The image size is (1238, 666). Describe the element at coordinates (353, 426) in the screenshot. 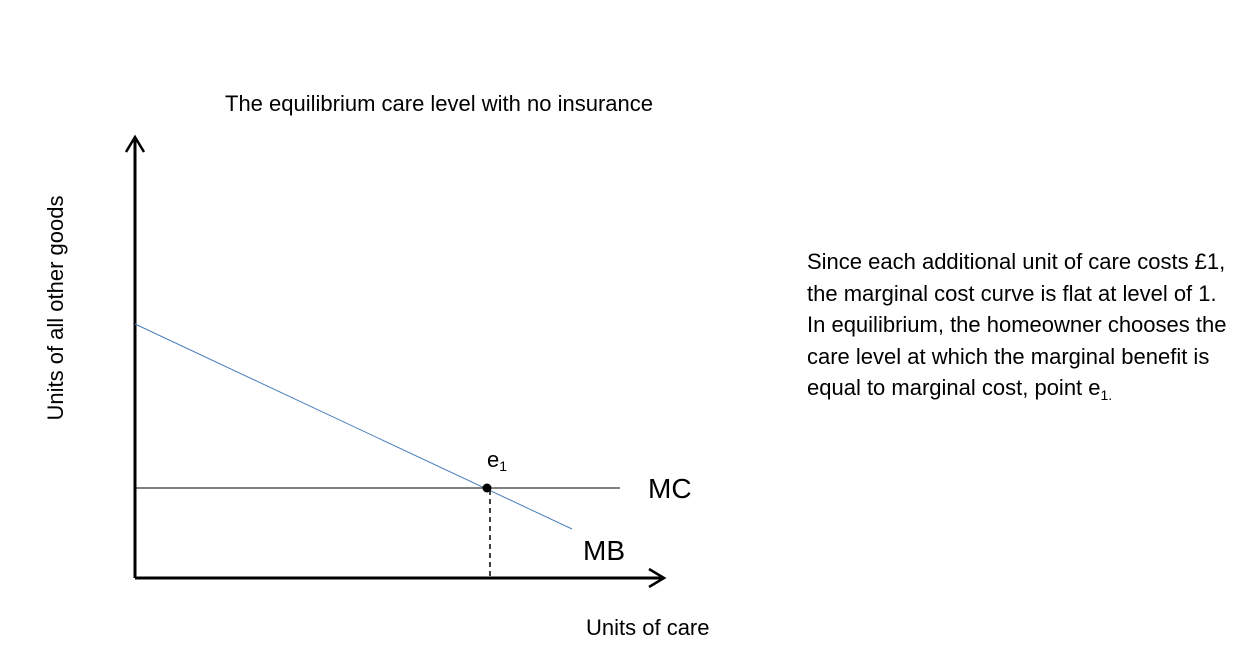

I see `mb-curve` at that location.